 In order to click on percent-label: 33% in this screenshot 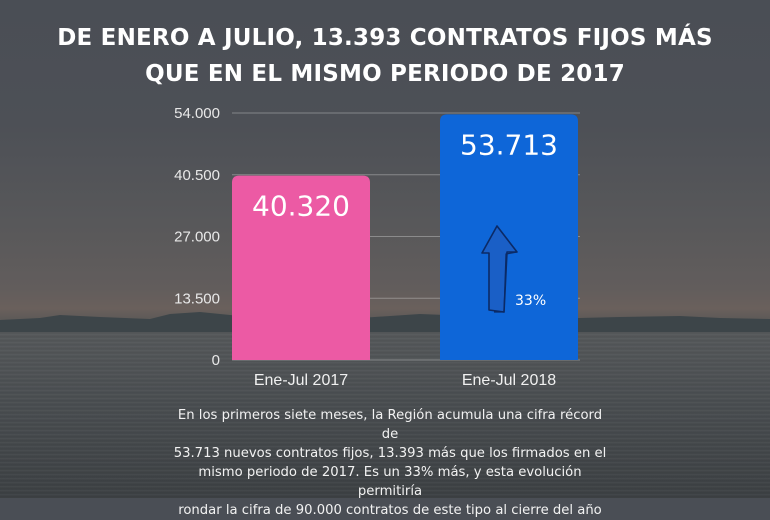, I will do `click(530, 301)`.